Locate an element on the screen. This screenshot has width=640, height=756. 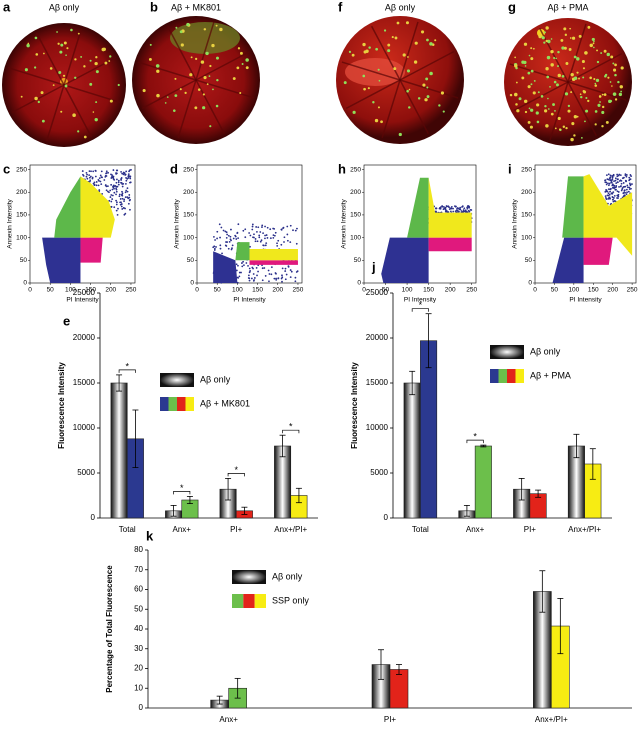
y-tick-label: 250 is located at coordinates (526, 169).